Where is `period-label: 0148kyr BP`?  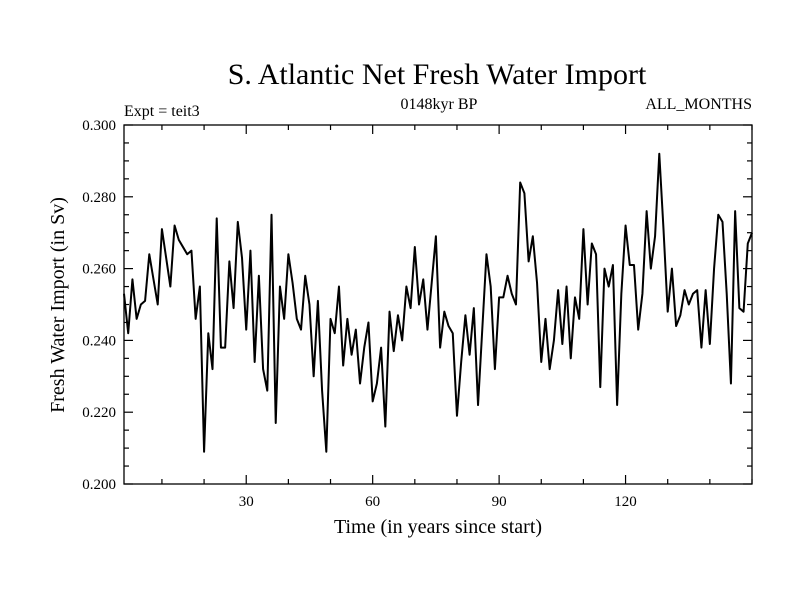 period-label: 0148kyr BP is located at coordinates (439, 104).